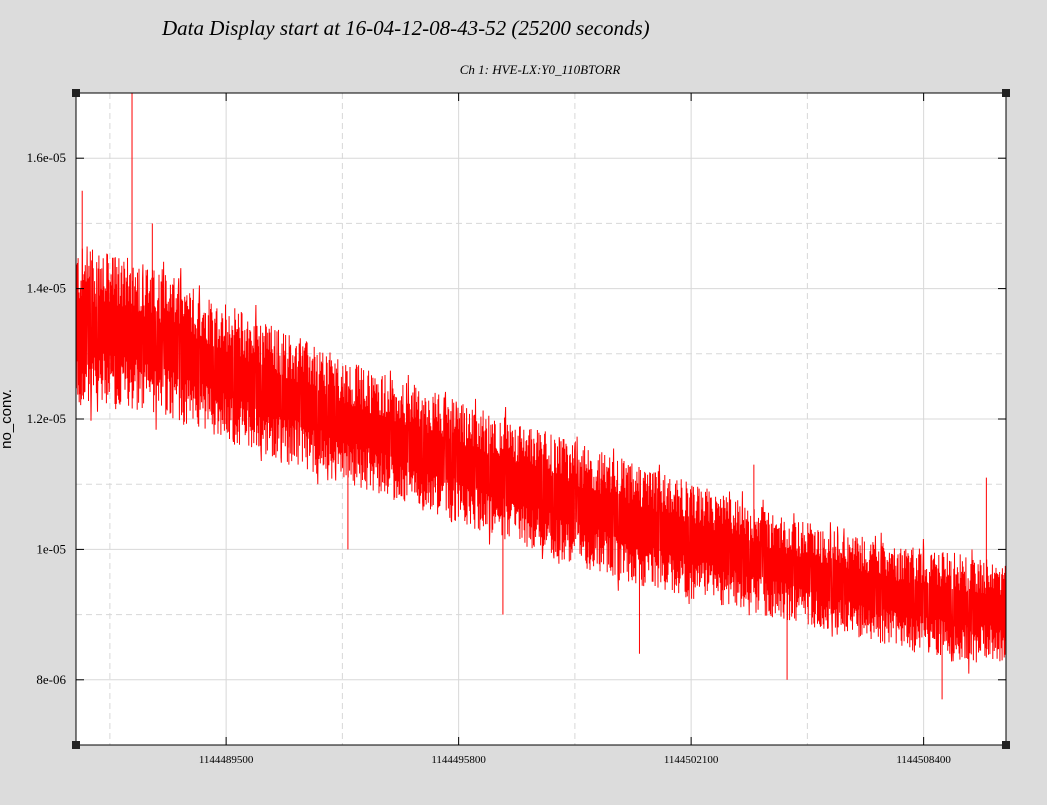  Describe the element at coordinates (691, 760) in the screenshot. I see `x-tick-label: 1144502100` at that location.